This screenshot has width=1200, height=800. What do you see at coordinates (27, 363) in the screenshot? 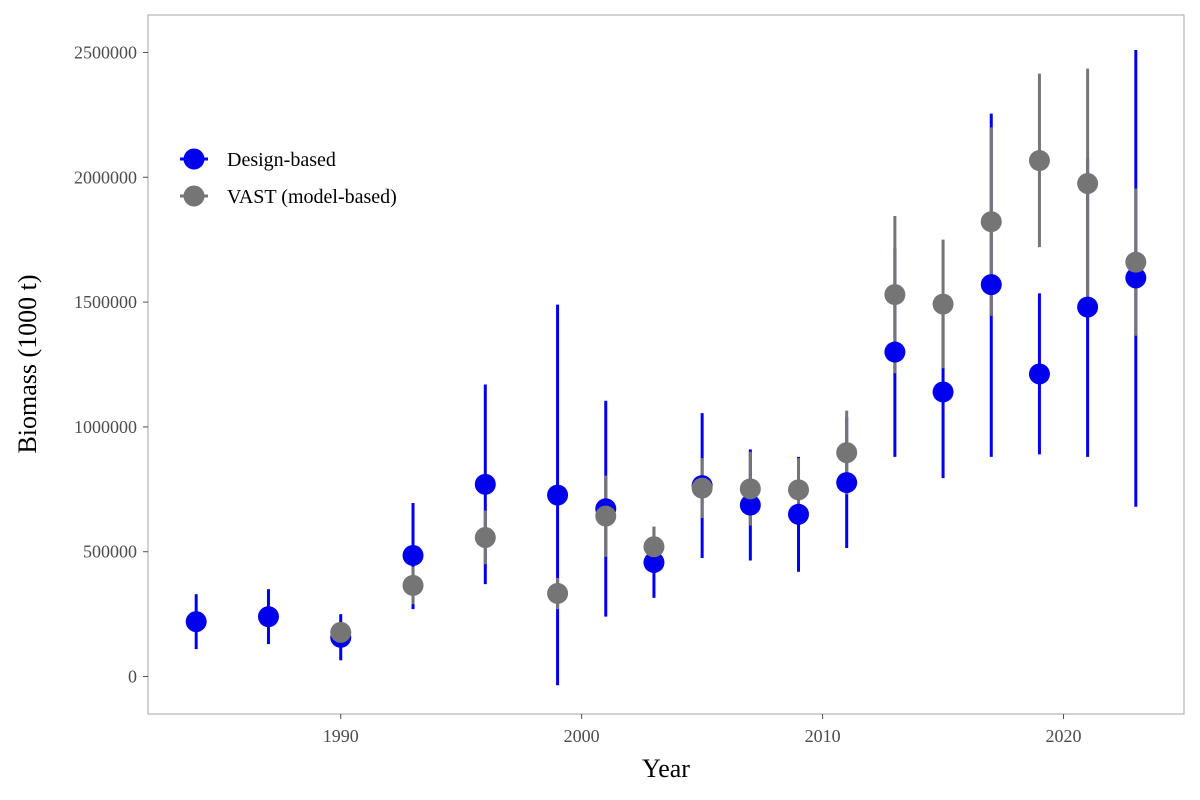
I see `y-axis-title: Biomass (1000 t)` at bounding box center [27, 363].